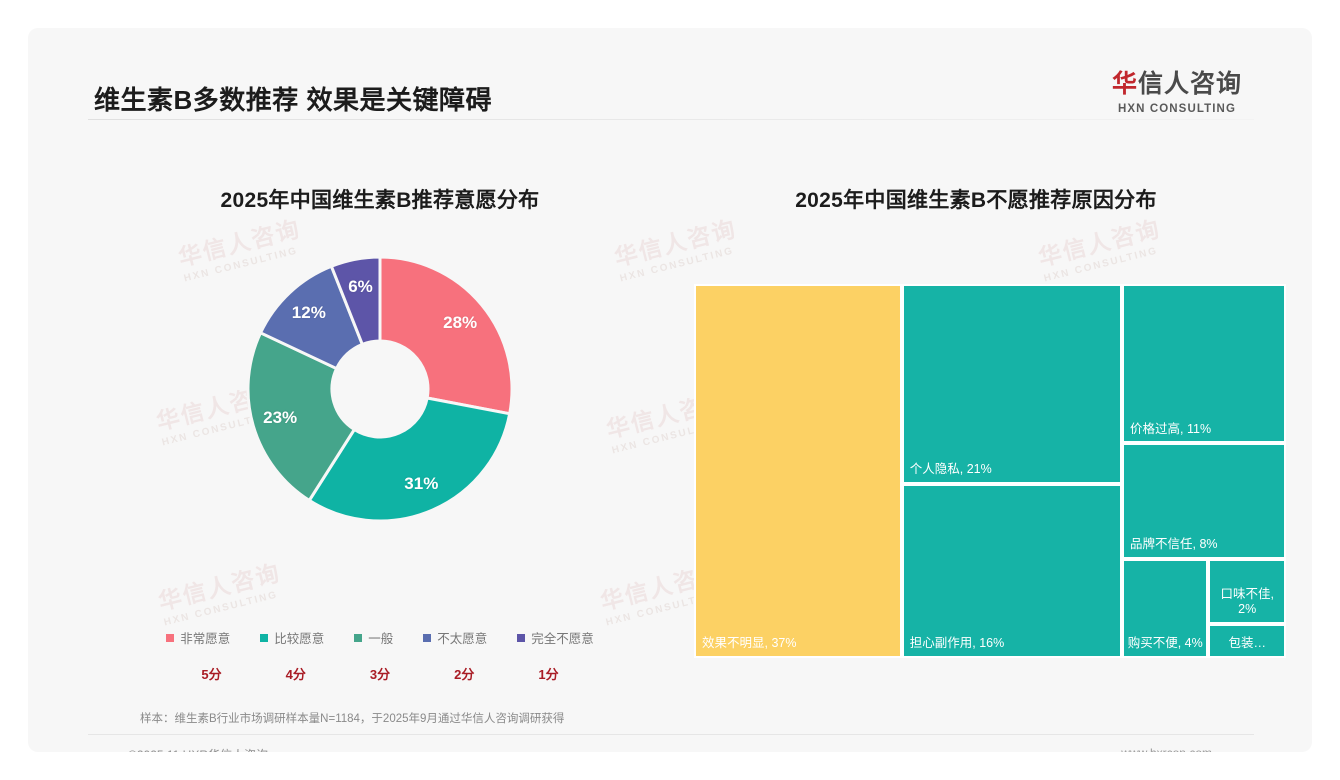 This screenshot has width=1340, height=780. Describe the element at coordinates (1171, 428) in the screenshot. I see `treemap-cell-label: 价格过高, 11%` at that location.